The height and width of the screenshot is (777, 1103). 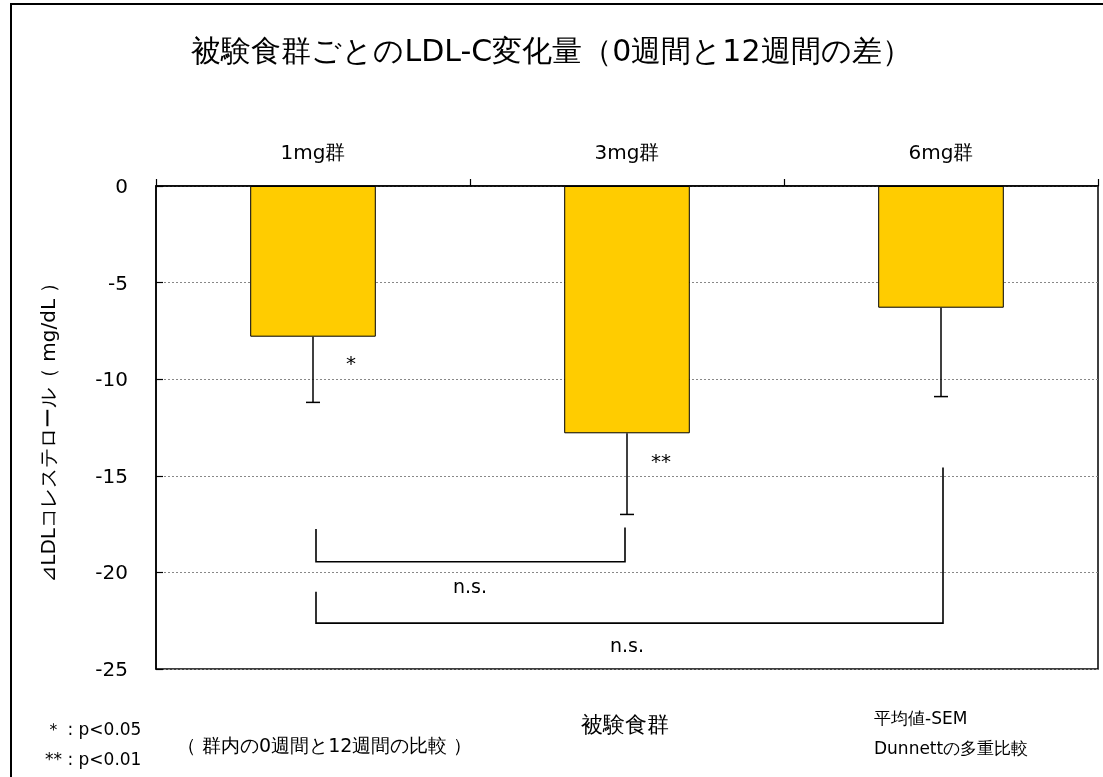 What do you see at coordinates (111, 669) in the screenshot?
I see `y-tick-label: -25` at bounding box center [111, 669].